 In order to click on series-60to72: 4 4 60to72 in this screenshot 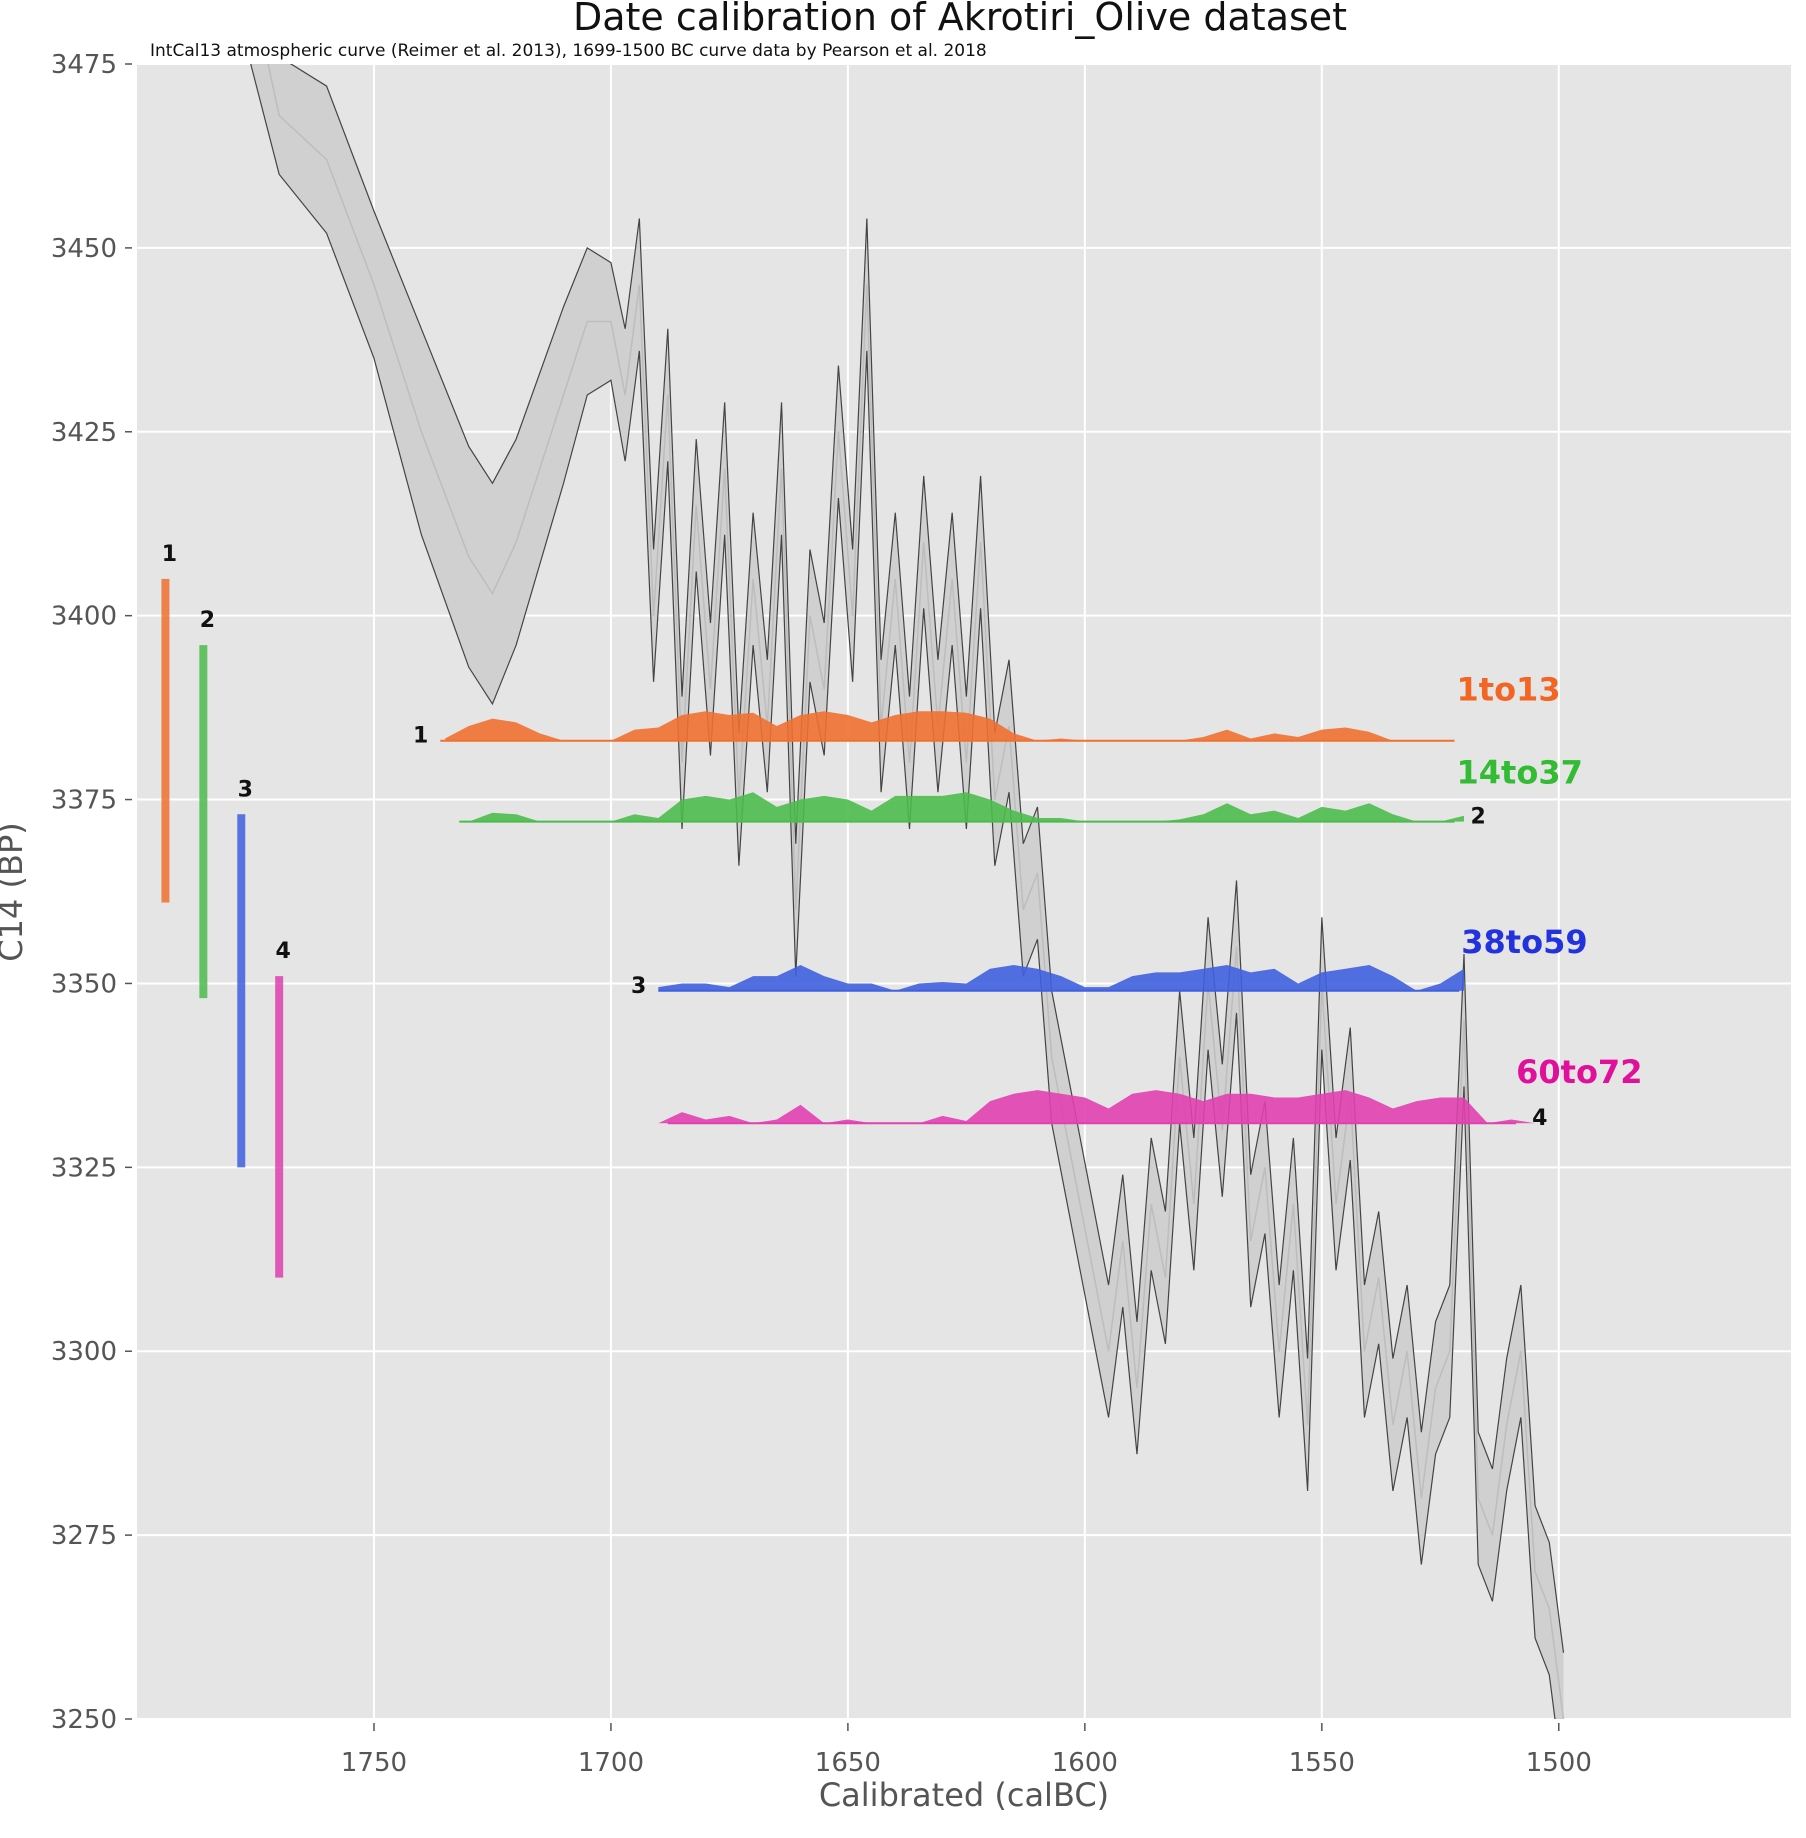, I will do `click(958, 1108)`.